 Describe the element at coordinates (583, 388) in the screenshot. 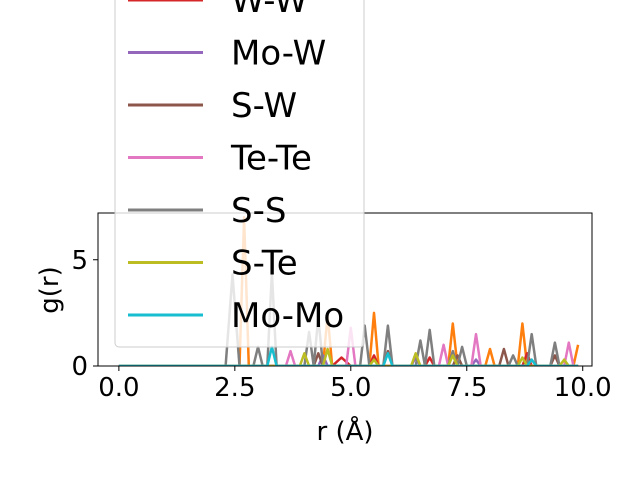

I see `x-tick-label: 10.0` at that location.